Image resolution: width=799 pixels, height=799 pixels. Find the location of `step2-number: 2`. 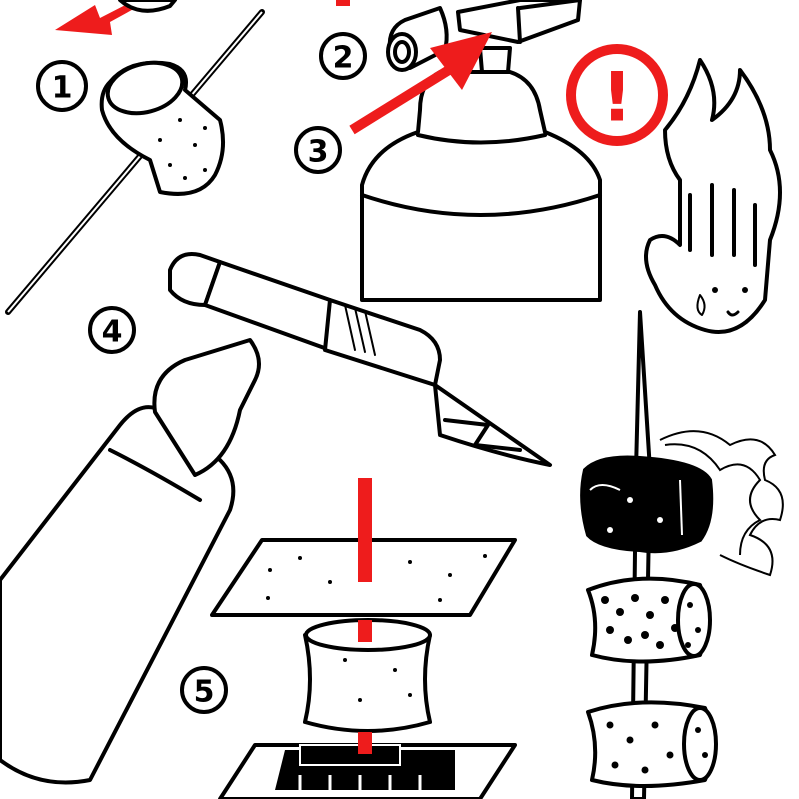

step2-number: 2 is located at coordinates (343, 58).